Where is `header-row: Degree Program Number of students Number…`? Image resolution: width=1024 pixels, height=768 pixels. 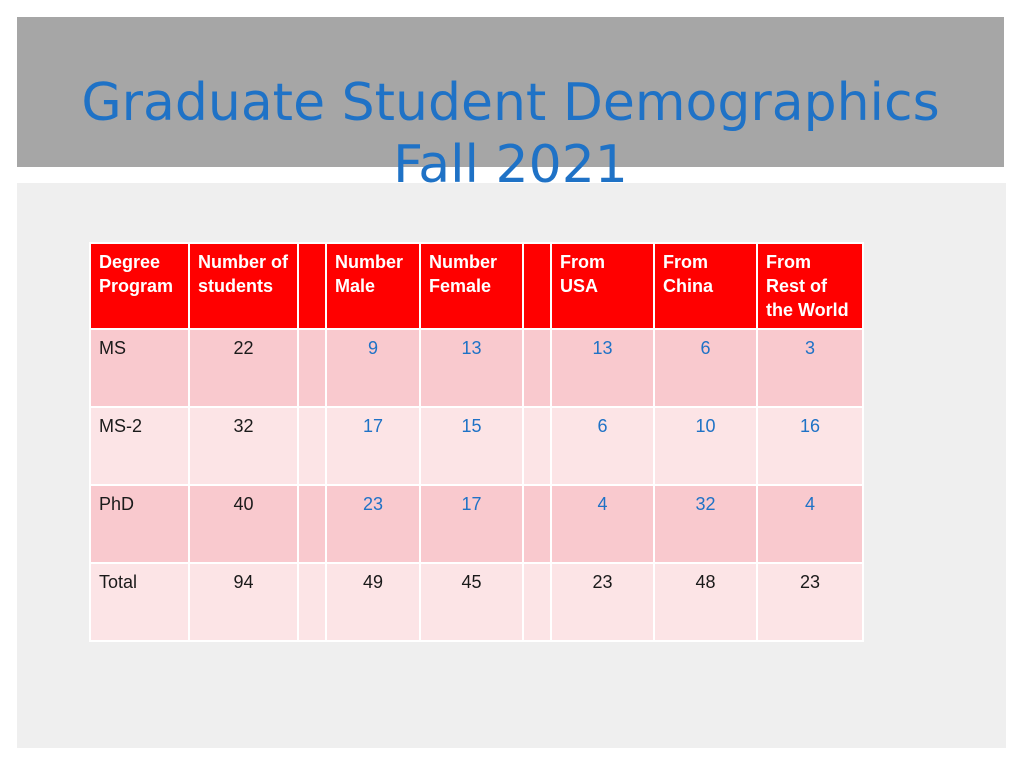
header-row: Degree Program Number of students Number… is located at coordinates (476, 286).